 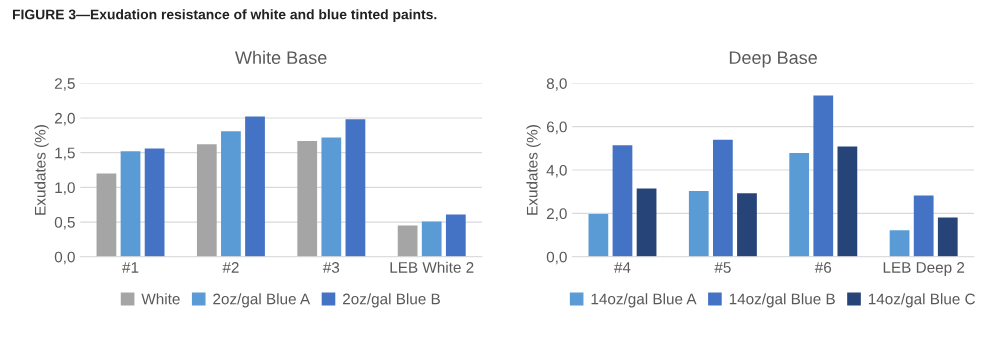 What do you see at coordinates (823, 267) in the screenshot?
I see `x-tick-label: #6` at bounding box center [823, 267].